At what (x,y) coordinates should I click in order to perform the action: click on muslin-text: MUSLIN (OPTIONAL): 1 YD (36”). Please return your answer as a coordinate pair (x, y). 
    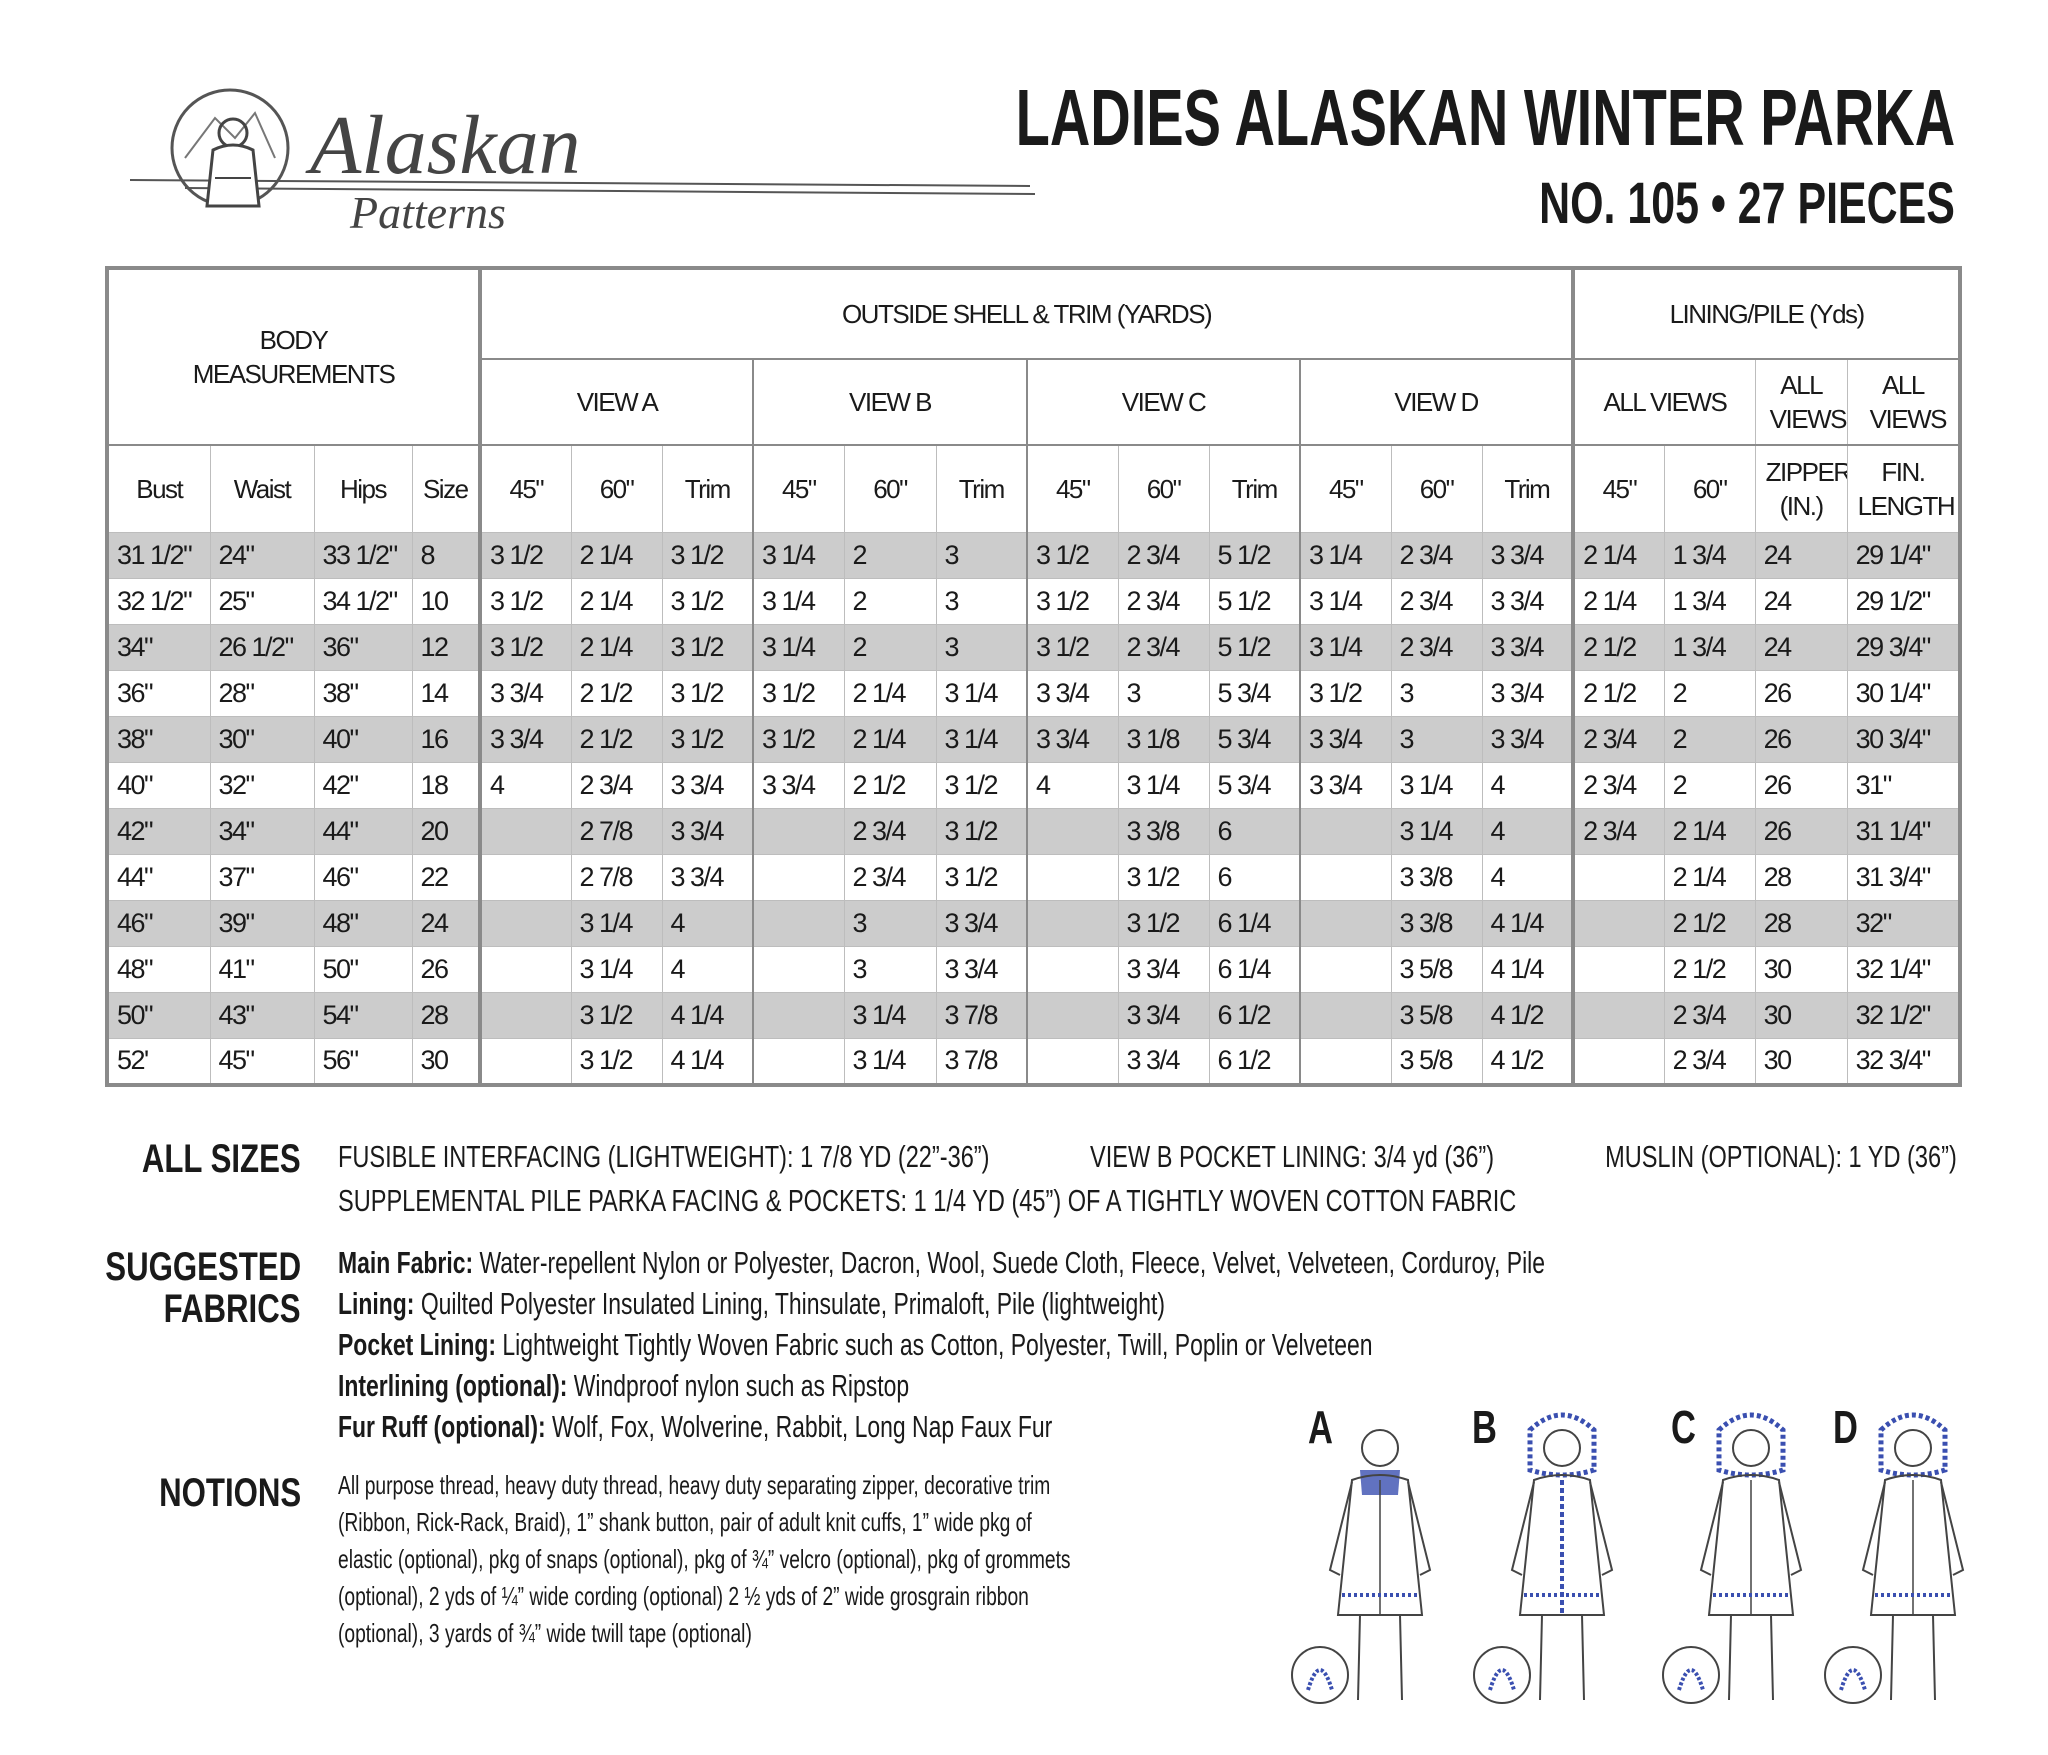
    Looking at the image, I should click on (1781, 1156).